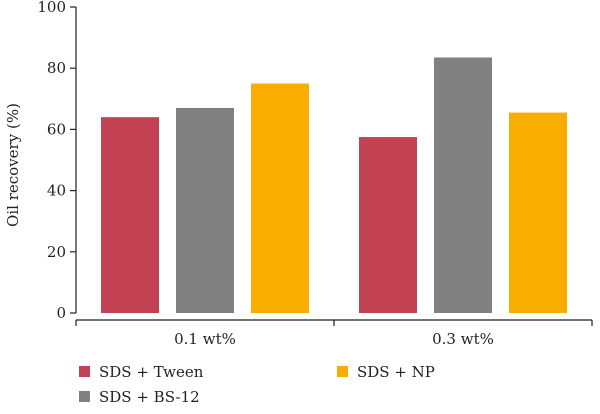 This screenshot has width=600, height=414. I want to click on x-axis: 0.1 wt% 0.3 wt%, so click(334, 333).